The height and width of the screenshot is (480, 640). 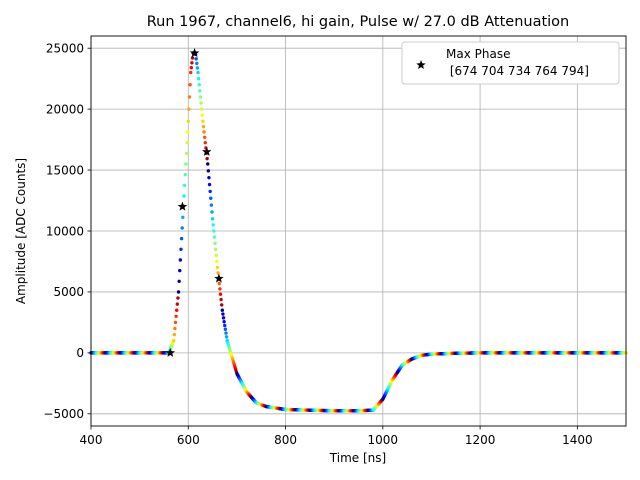 What do you see at coordinates (65, 170) in the screenshot?
I see `y-tick-label: 15000` at bounding box center [65, 170].